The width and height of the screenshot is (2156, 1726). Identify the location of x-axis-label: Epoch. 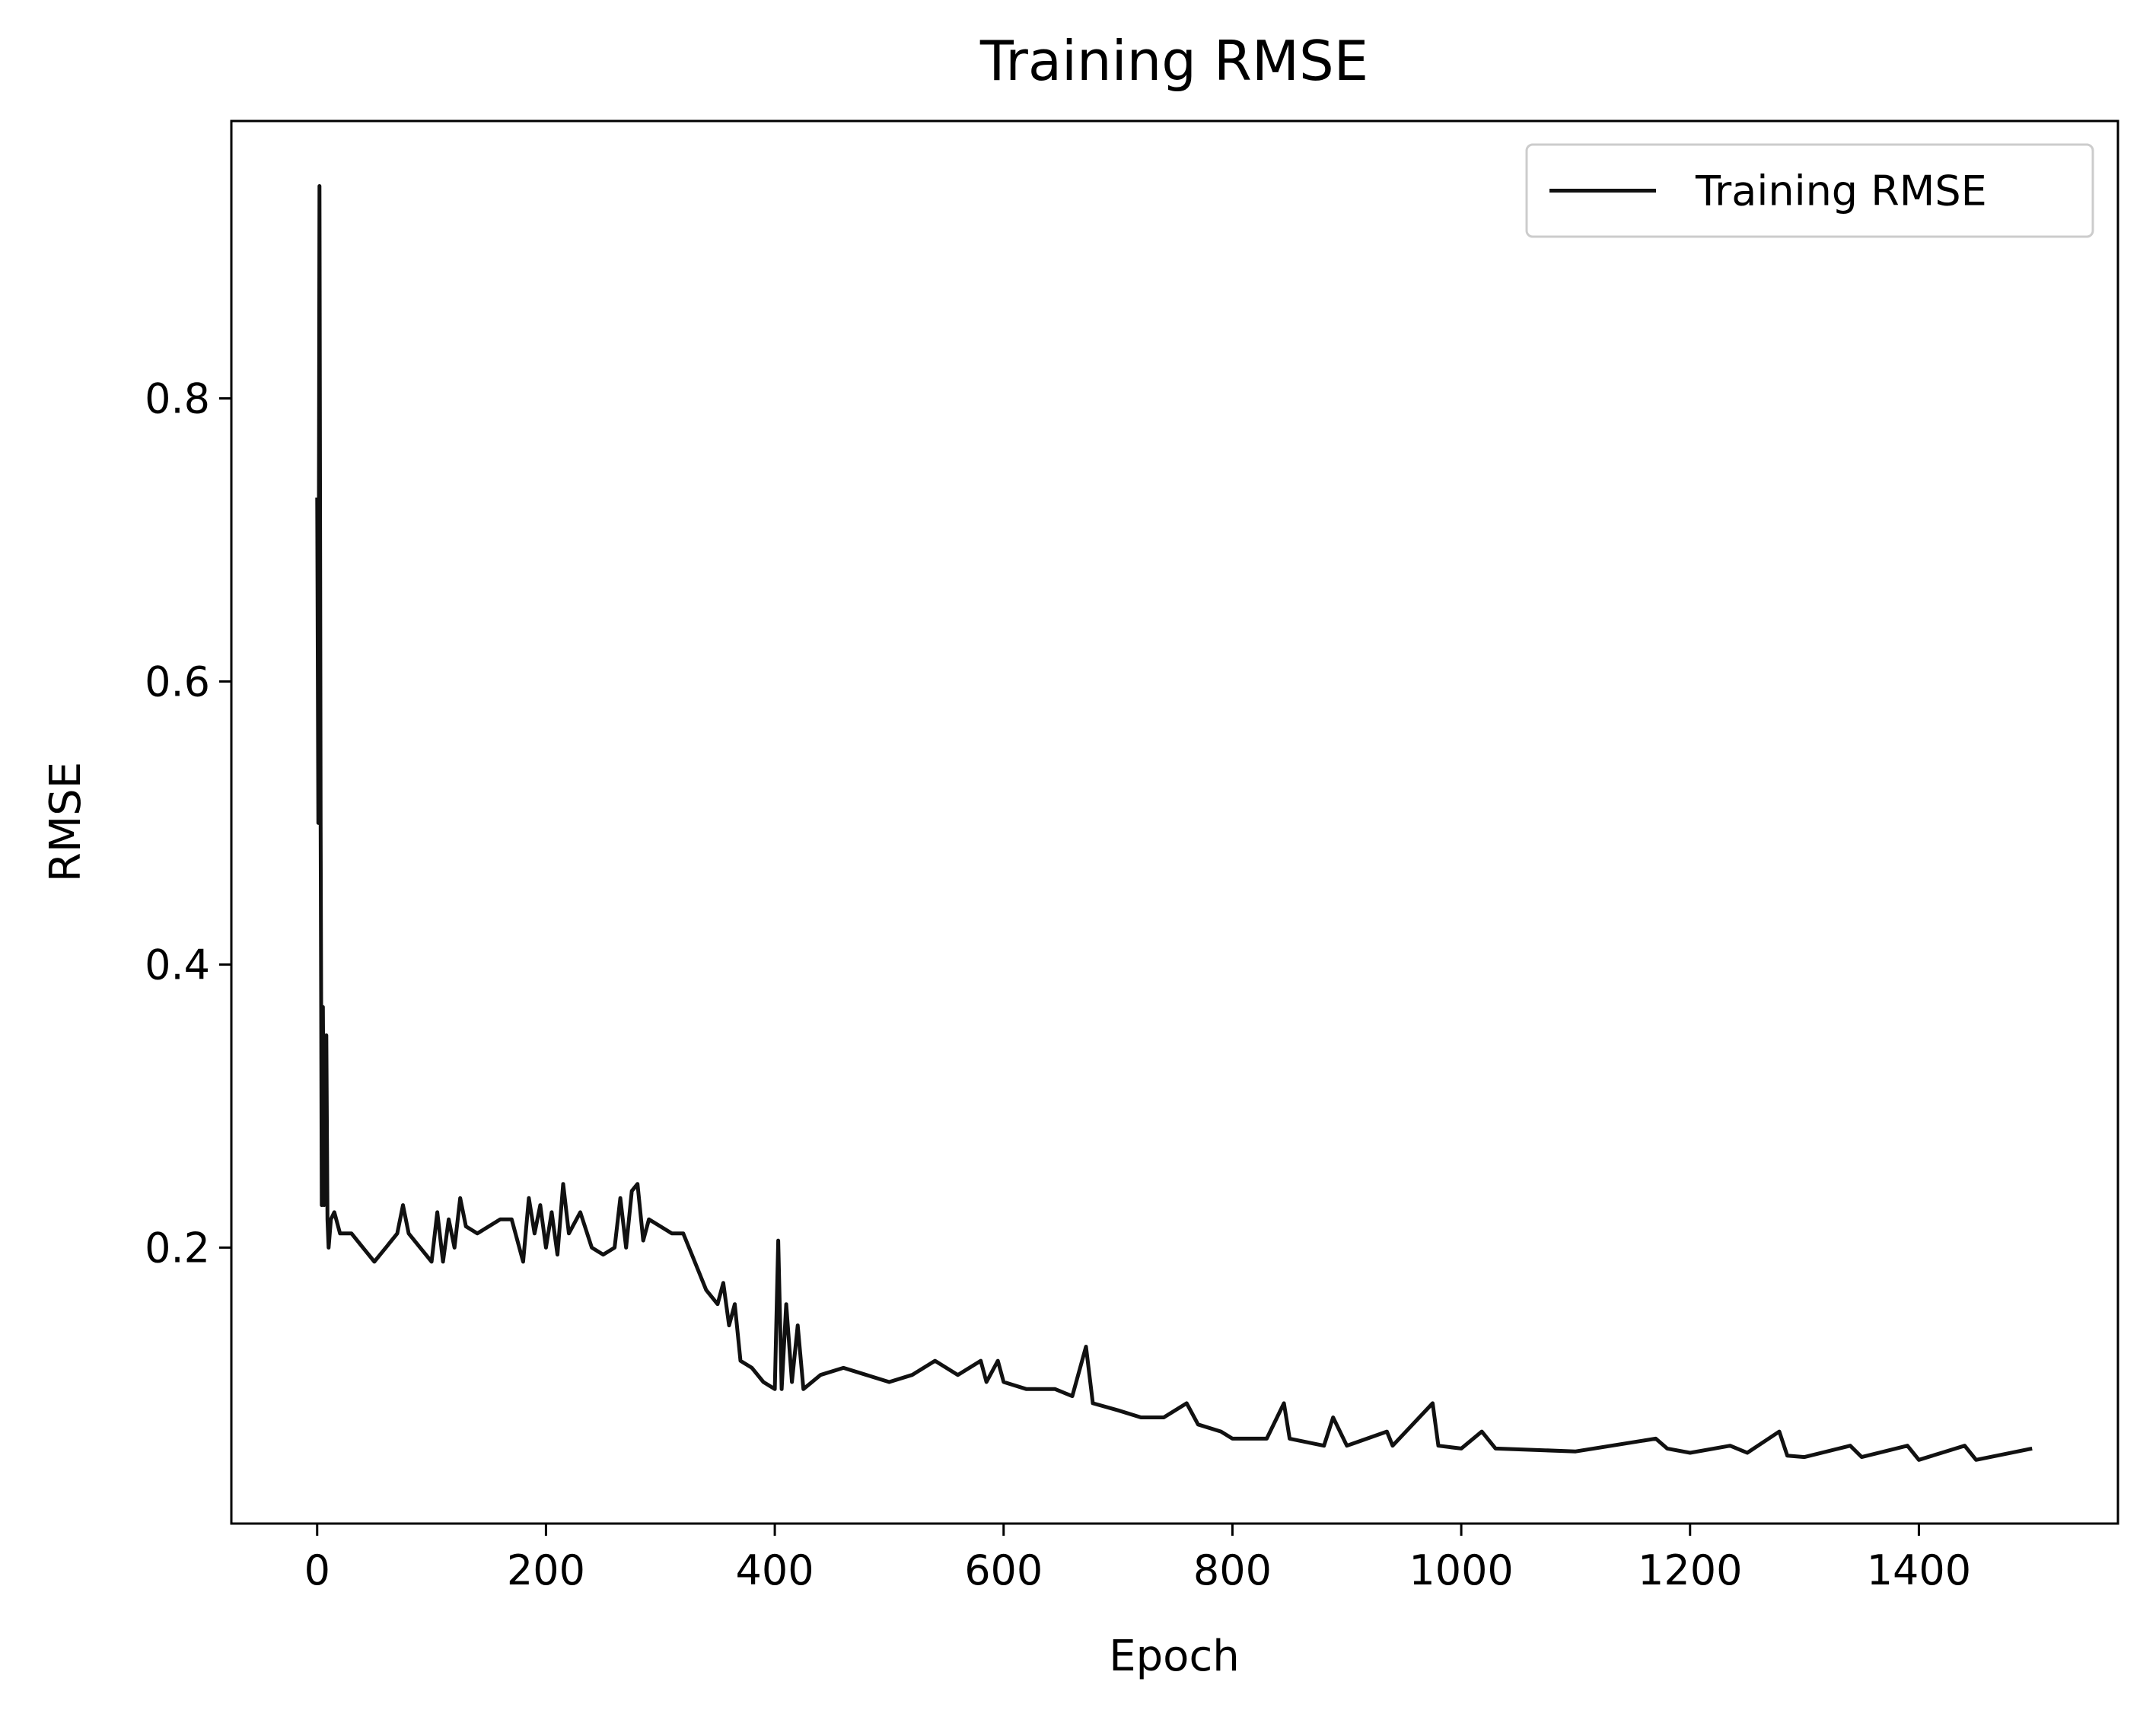
(1174, 1656).